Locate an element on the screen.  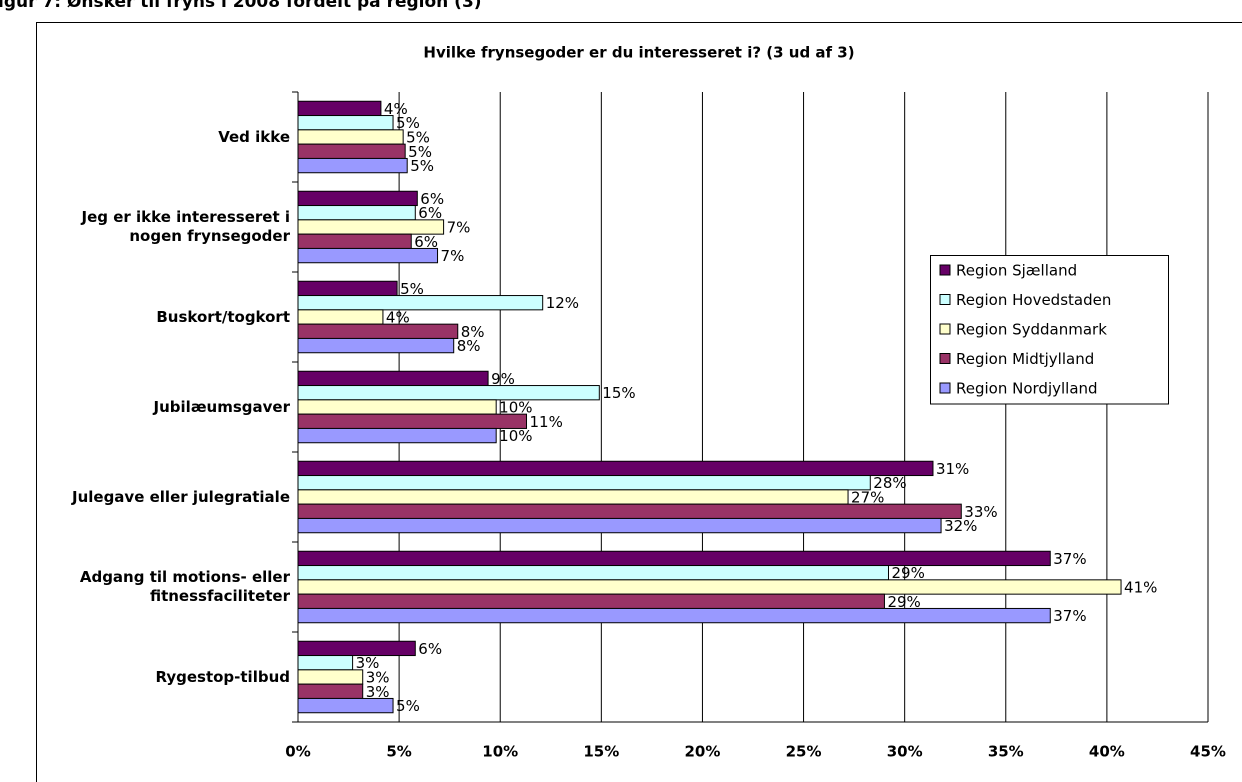
x-tick-label: 0% is located at coordinates (297, 752).